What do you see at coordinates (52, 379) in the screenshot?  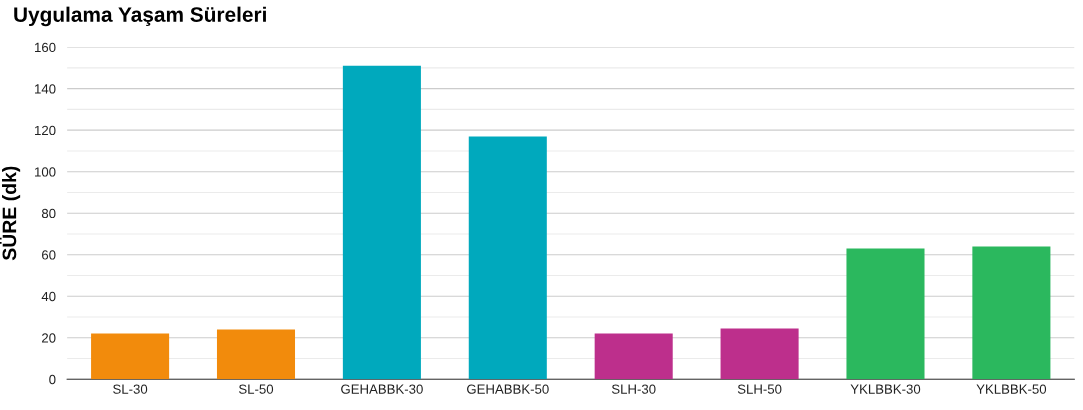 I see `y-tick-label: 0` at bounding box center [52, 379].